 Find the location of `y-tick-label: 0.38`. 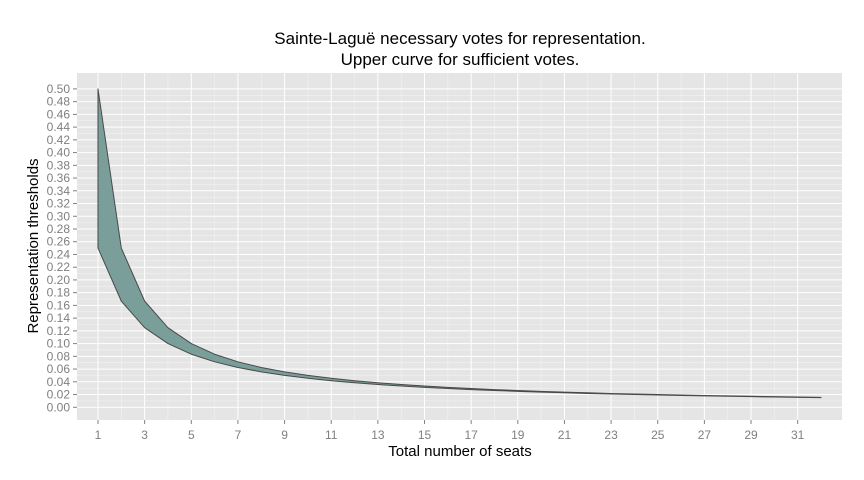

y-tick-label: 0.38 is located at coordinates (59, 165).